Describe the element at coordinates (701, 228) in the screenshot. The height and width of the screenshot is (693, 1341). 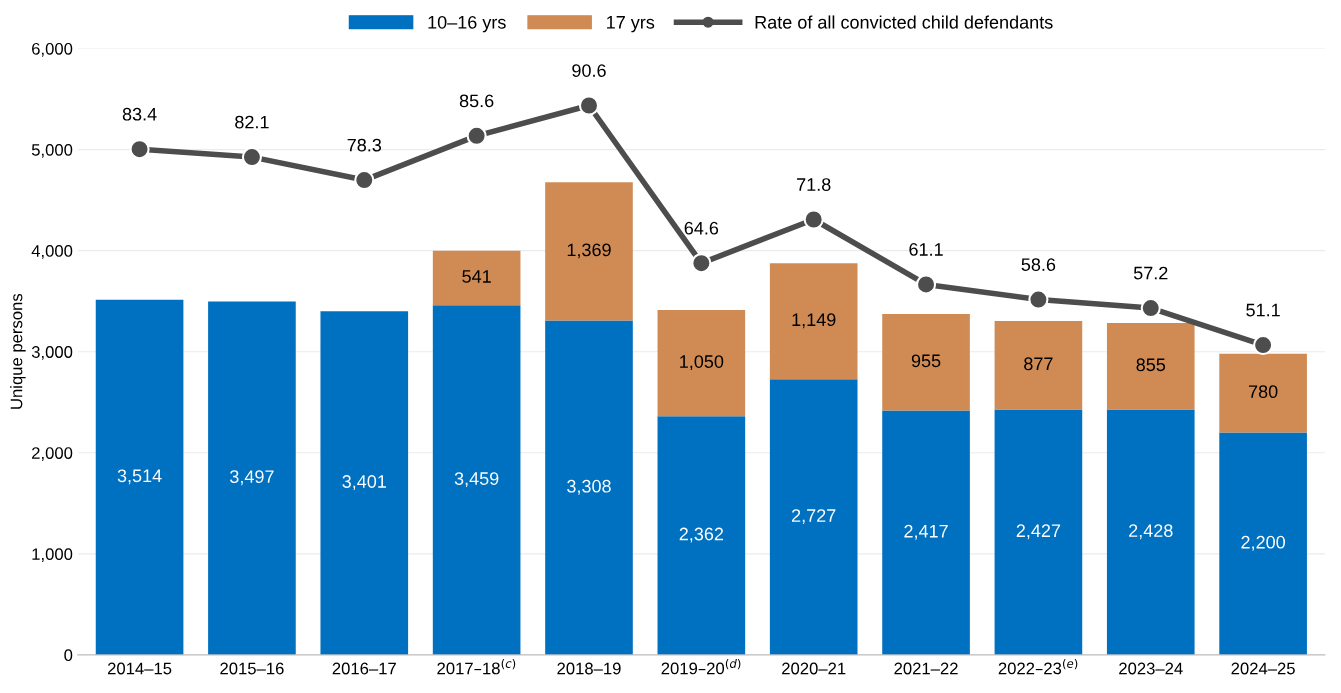
I see `data-label: 64.6` at that location.